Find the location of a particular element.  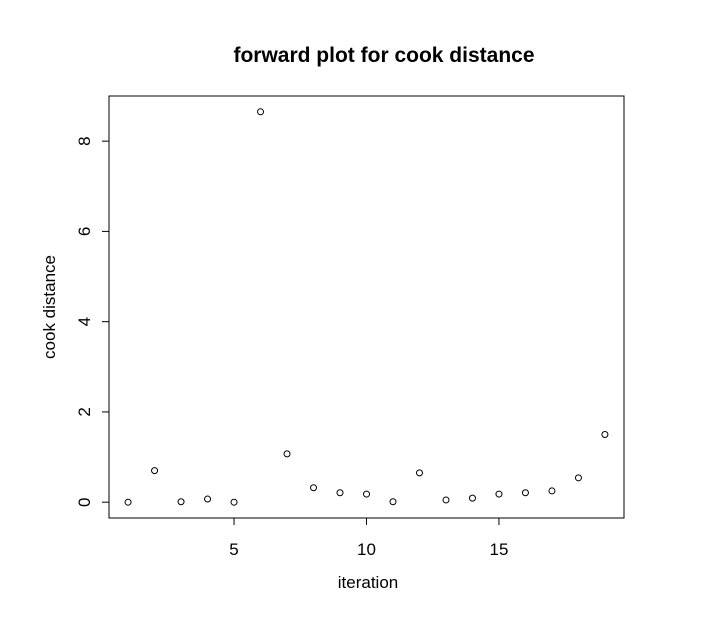

x-tick-label: 5 is located at coordinates (233, 549).